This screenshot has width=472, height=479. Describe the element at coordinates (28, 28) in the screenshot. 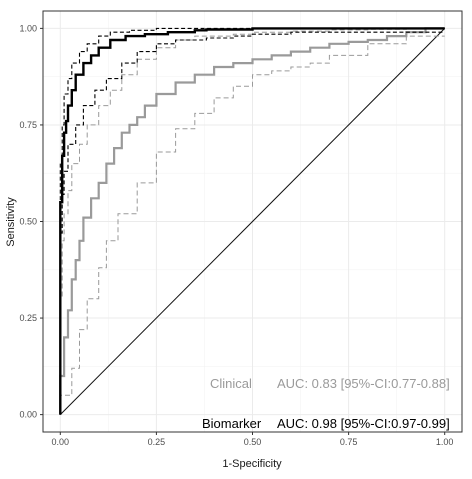

I see `y-tick-label: 1.00` at that location.